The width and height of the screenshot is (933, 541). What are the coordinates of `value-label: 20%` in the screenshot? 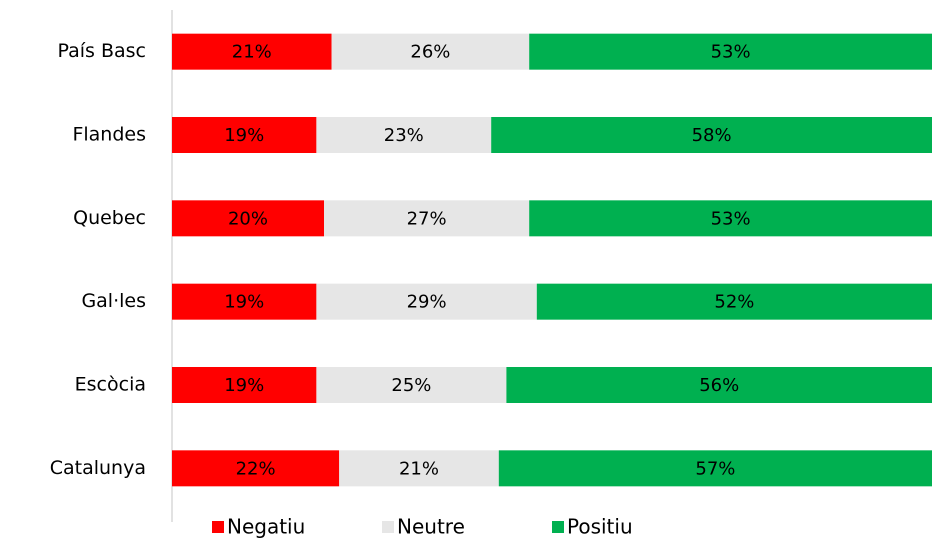 It's located at (248, 218).